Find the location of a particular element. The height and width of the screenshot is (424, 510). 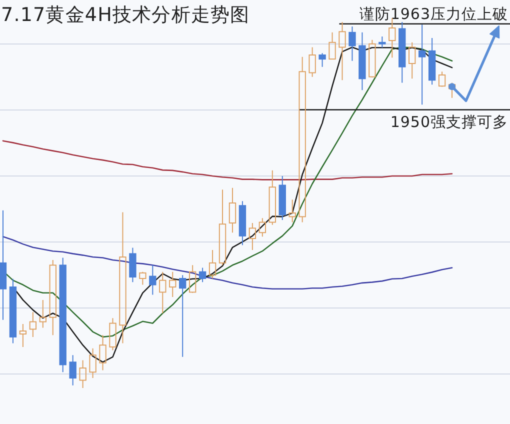

chart-title: 7.17黄金4H技术分析走势图 is located at coordinates (125, 15).